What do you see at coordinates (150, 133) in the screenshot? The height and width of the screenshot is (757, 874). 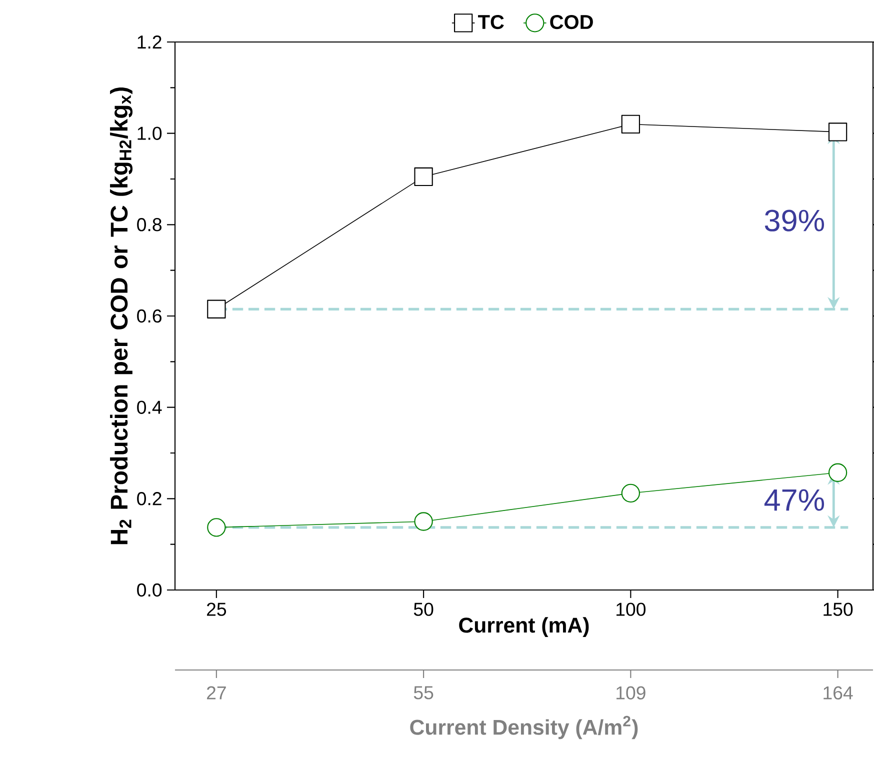 I see `y-tick-label: 1.0` at bounding box center [150, 133].